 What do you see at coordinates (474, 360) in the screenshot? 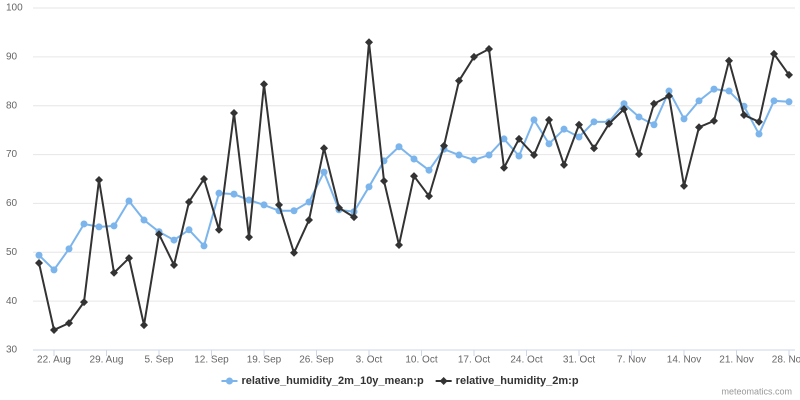
I see `x-tick-label: 17. Oct` at bounding box center [474, 360].